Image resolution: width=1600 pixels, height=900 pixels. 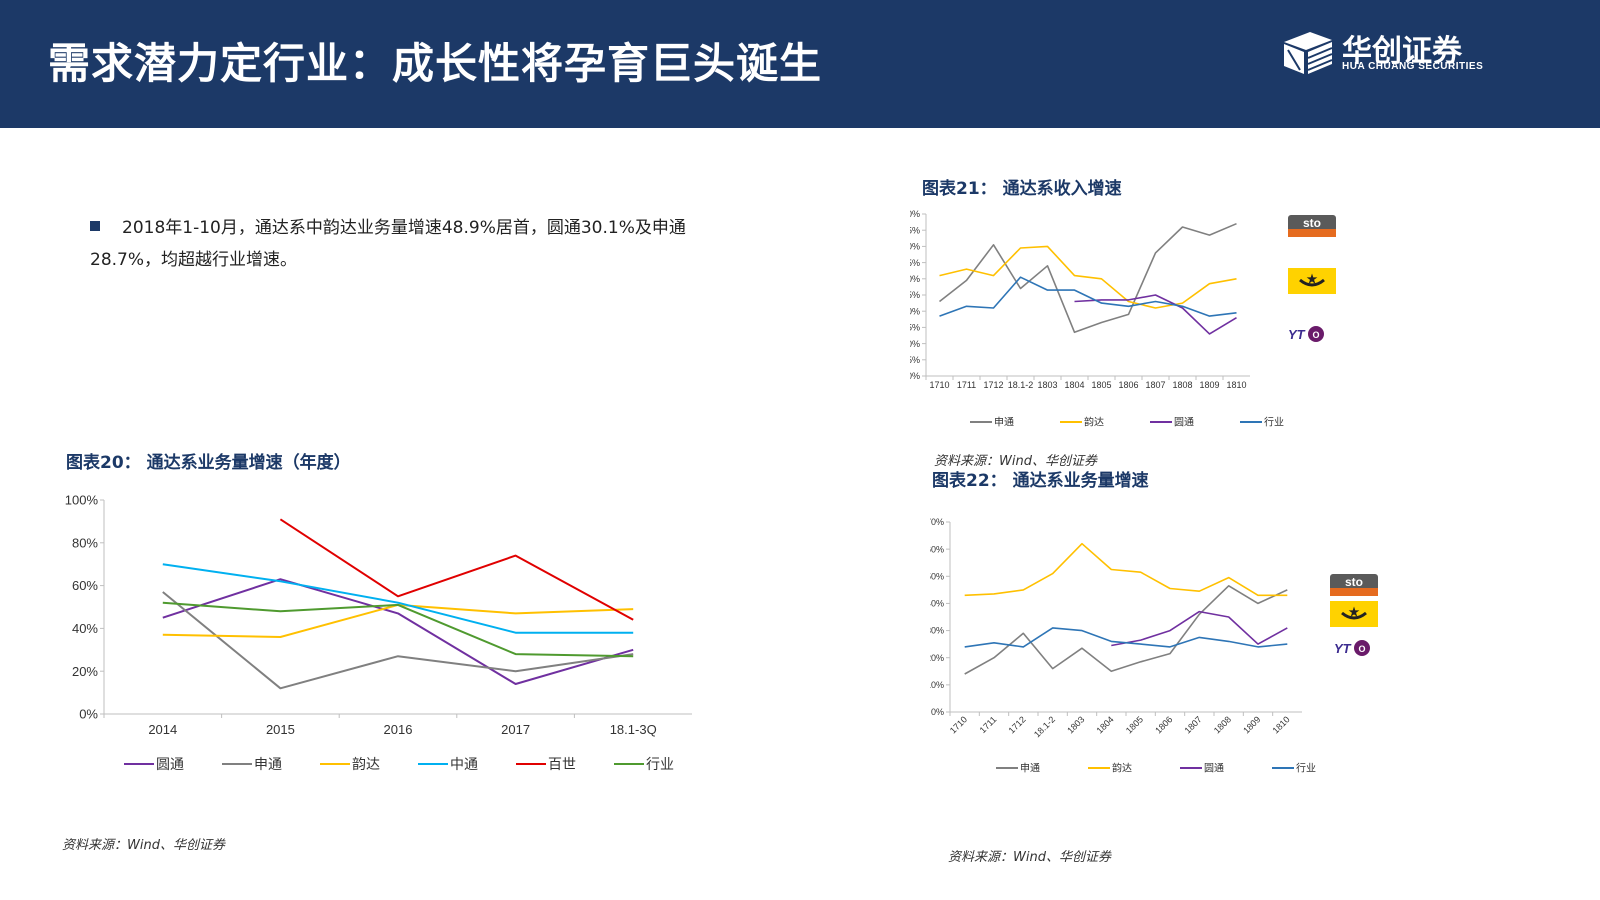 What do you see at coordinates (915, 328) in the screenshot?
I see `y-tick-label: 15%` at bounding box center [915, 328].